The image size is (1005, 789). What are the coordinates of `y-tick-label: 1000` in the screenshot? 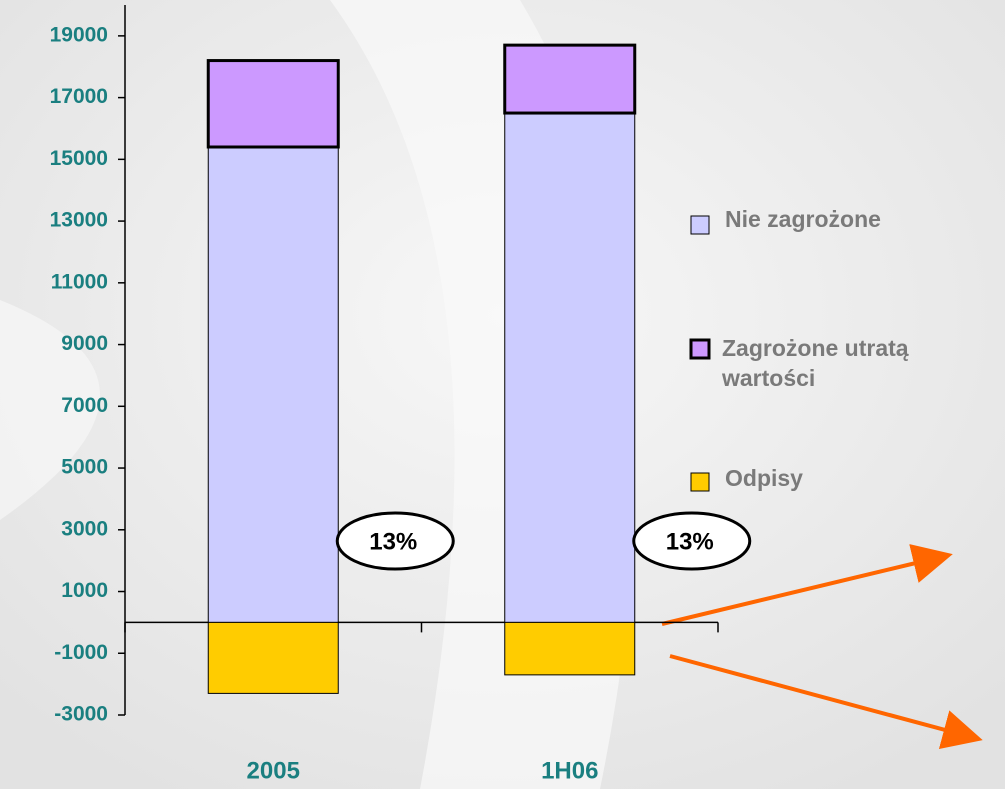 It's located at (84, 590).